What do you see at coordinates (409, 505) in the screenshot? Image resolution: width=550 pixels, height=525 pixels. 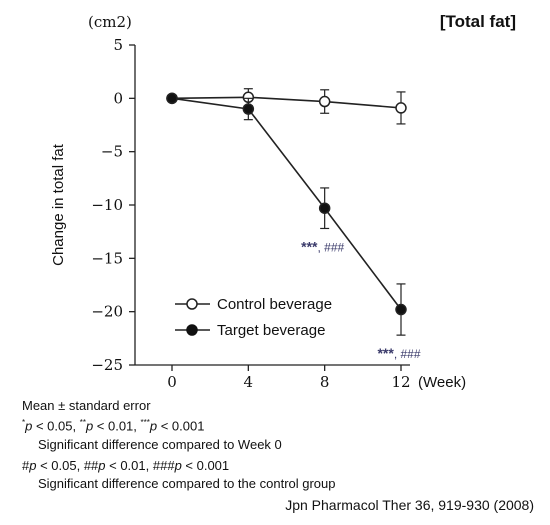 I see `citation: Jpn Pharmacol Ther 36, 919-930 (2008)` at bounding box center [409, 505].